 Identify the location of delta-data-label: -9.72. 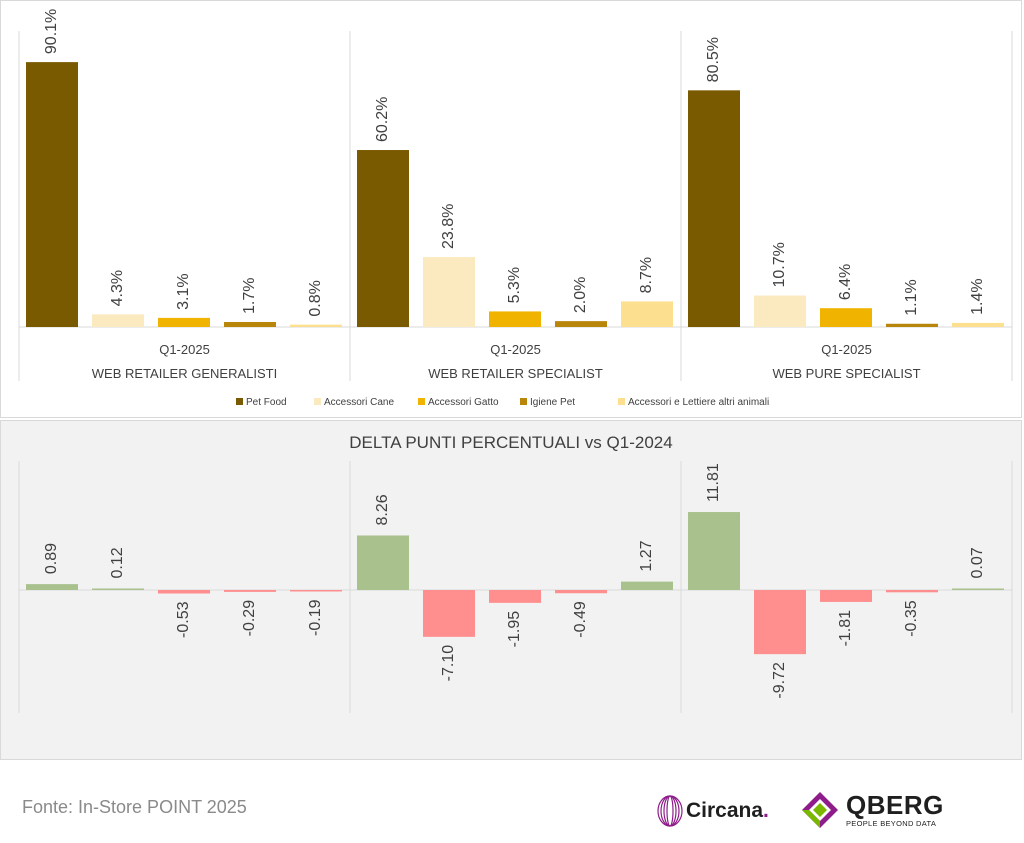
(779, 680).